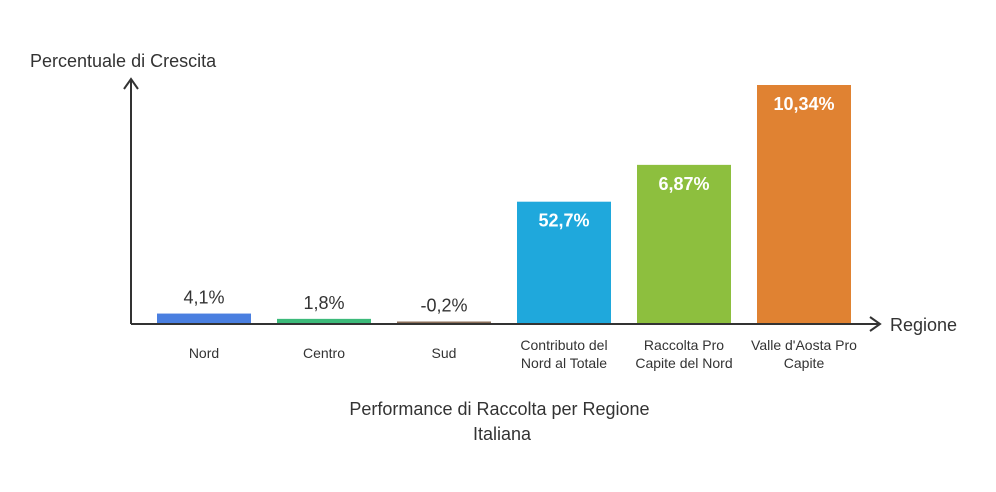  Describe the element at coordinates (131, 83) in the screenshot. I see `y-axis-arrow-icon` at that location.